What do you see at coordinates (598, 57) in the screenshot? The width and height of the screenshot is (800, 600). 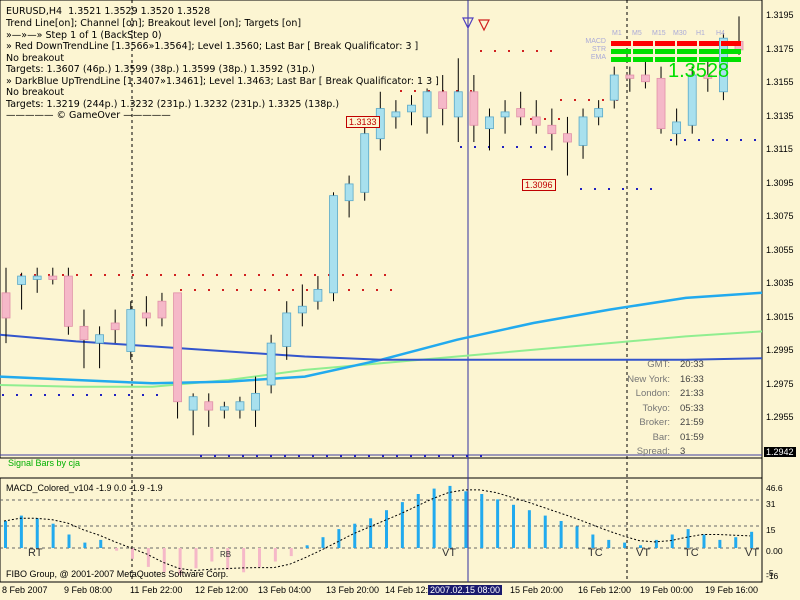 I see `indicator-label: EMA` at bounding box center [598, 57].